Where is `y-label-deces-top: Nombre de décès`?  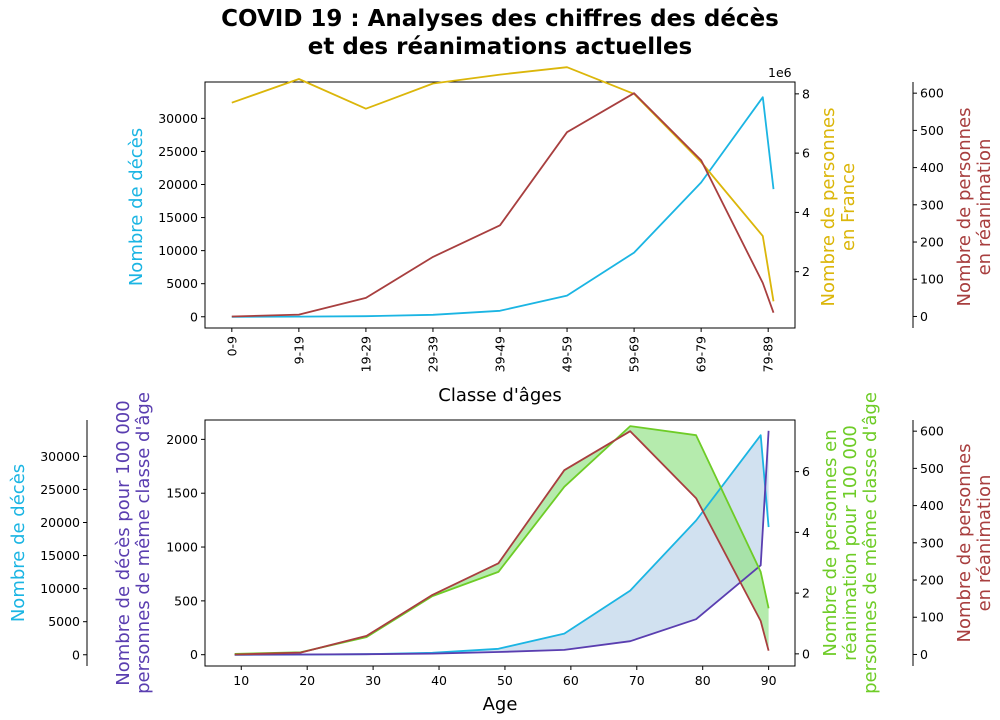
y-label-deces-top: Nombre de décès is located at coordinates (136, 207).